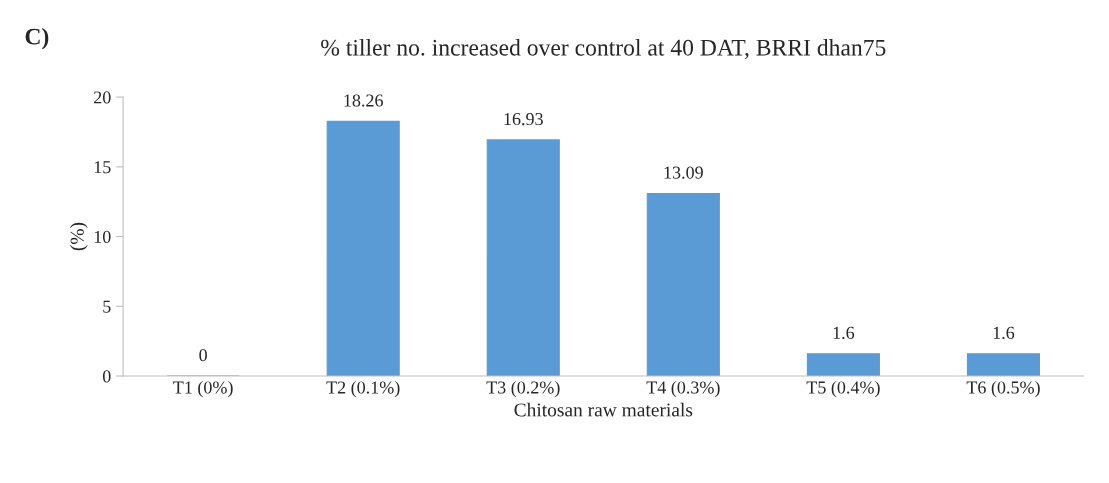  I want to click on y-axis-title: (%), so click(79, 236).